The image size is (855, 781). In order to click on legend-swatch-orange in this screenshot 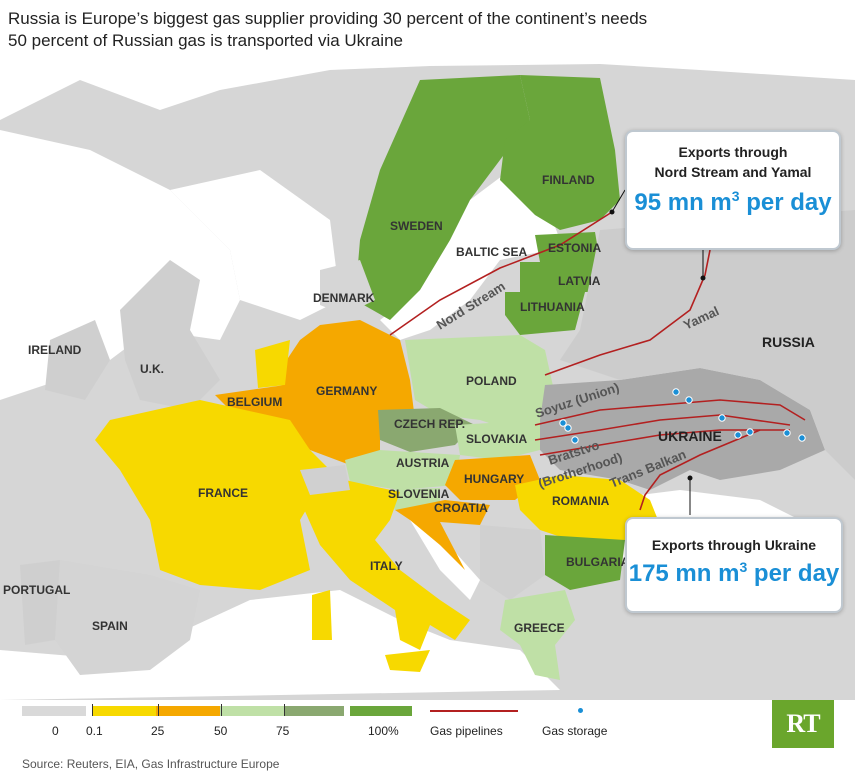, I will do `click(188, 711)`.